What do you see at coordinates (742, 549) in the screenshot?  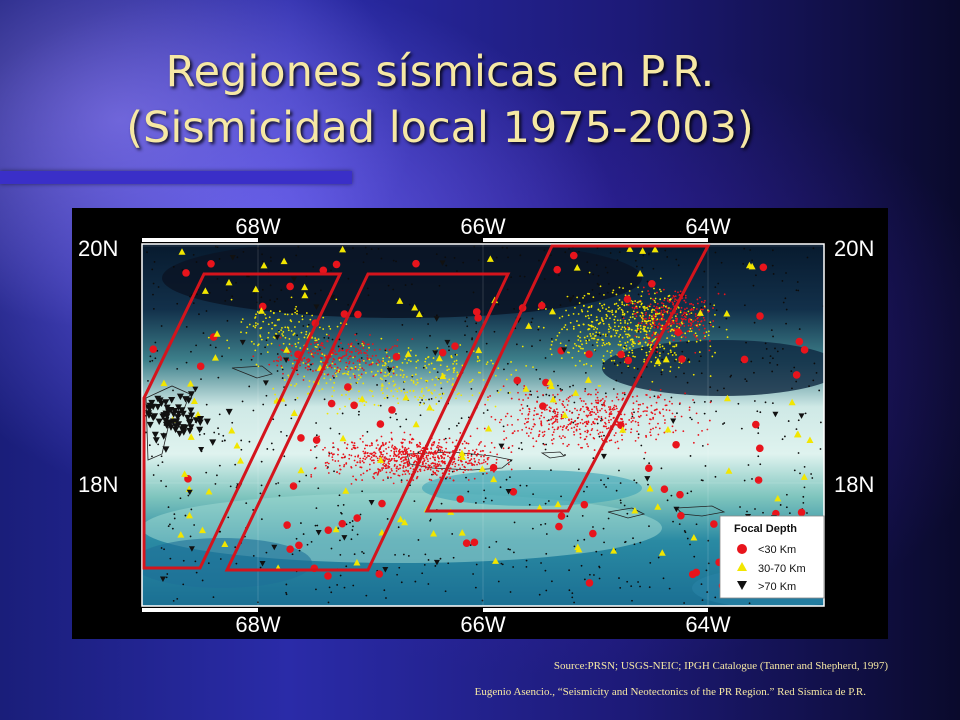 I see `legend-shallow-circle-icon` at bounding box center [742, 549].